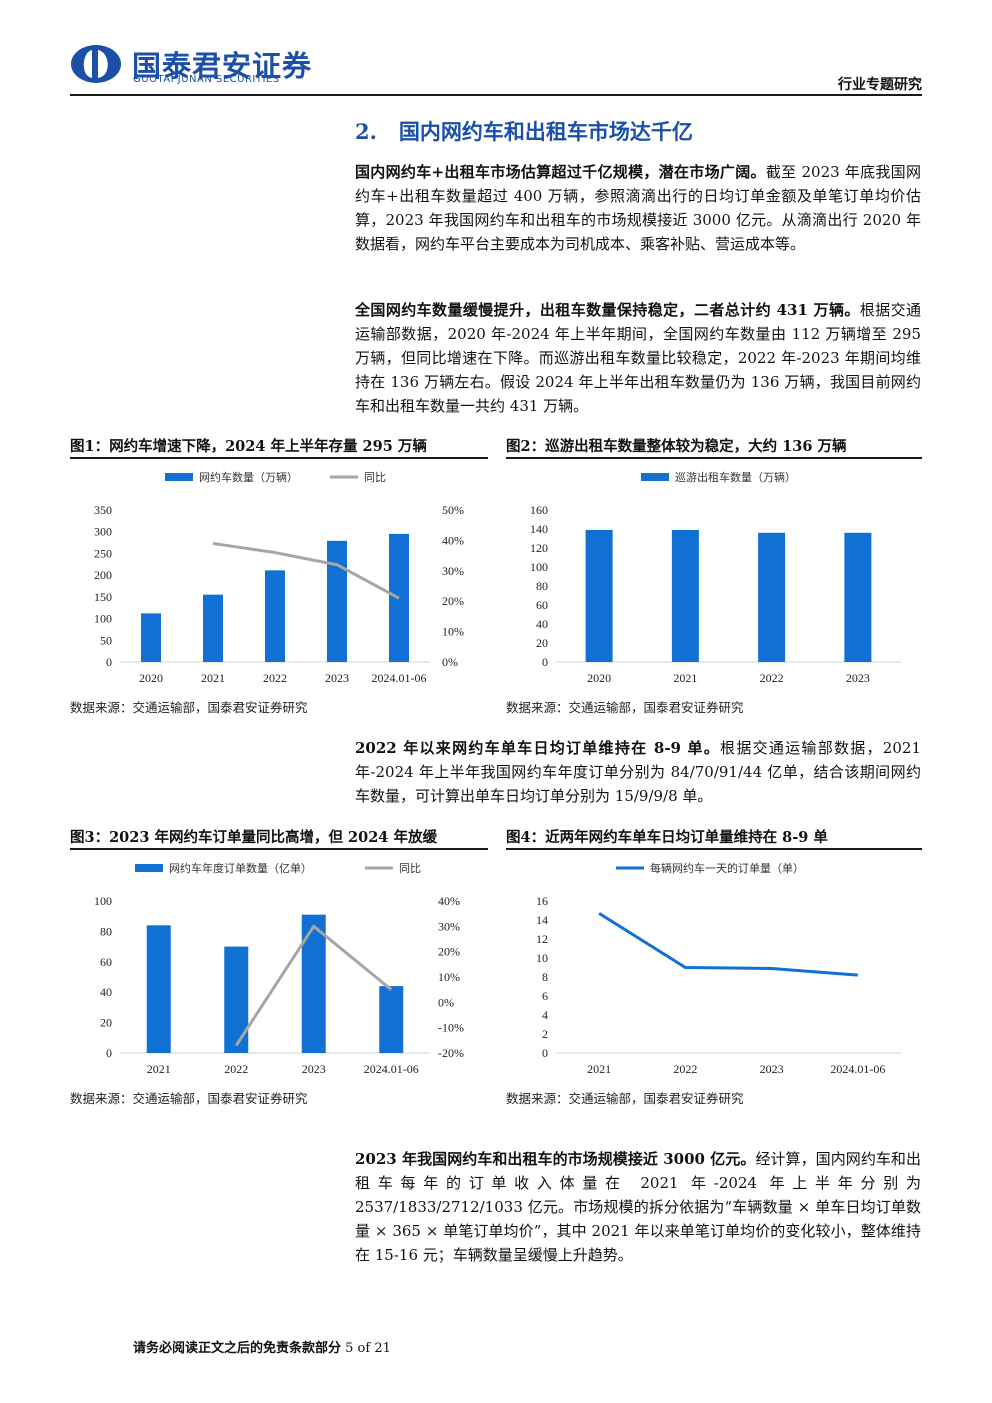 The height and width of the screenshot is (1403, 992). I want to click on y-tick-label: 150, so click(103, 597).